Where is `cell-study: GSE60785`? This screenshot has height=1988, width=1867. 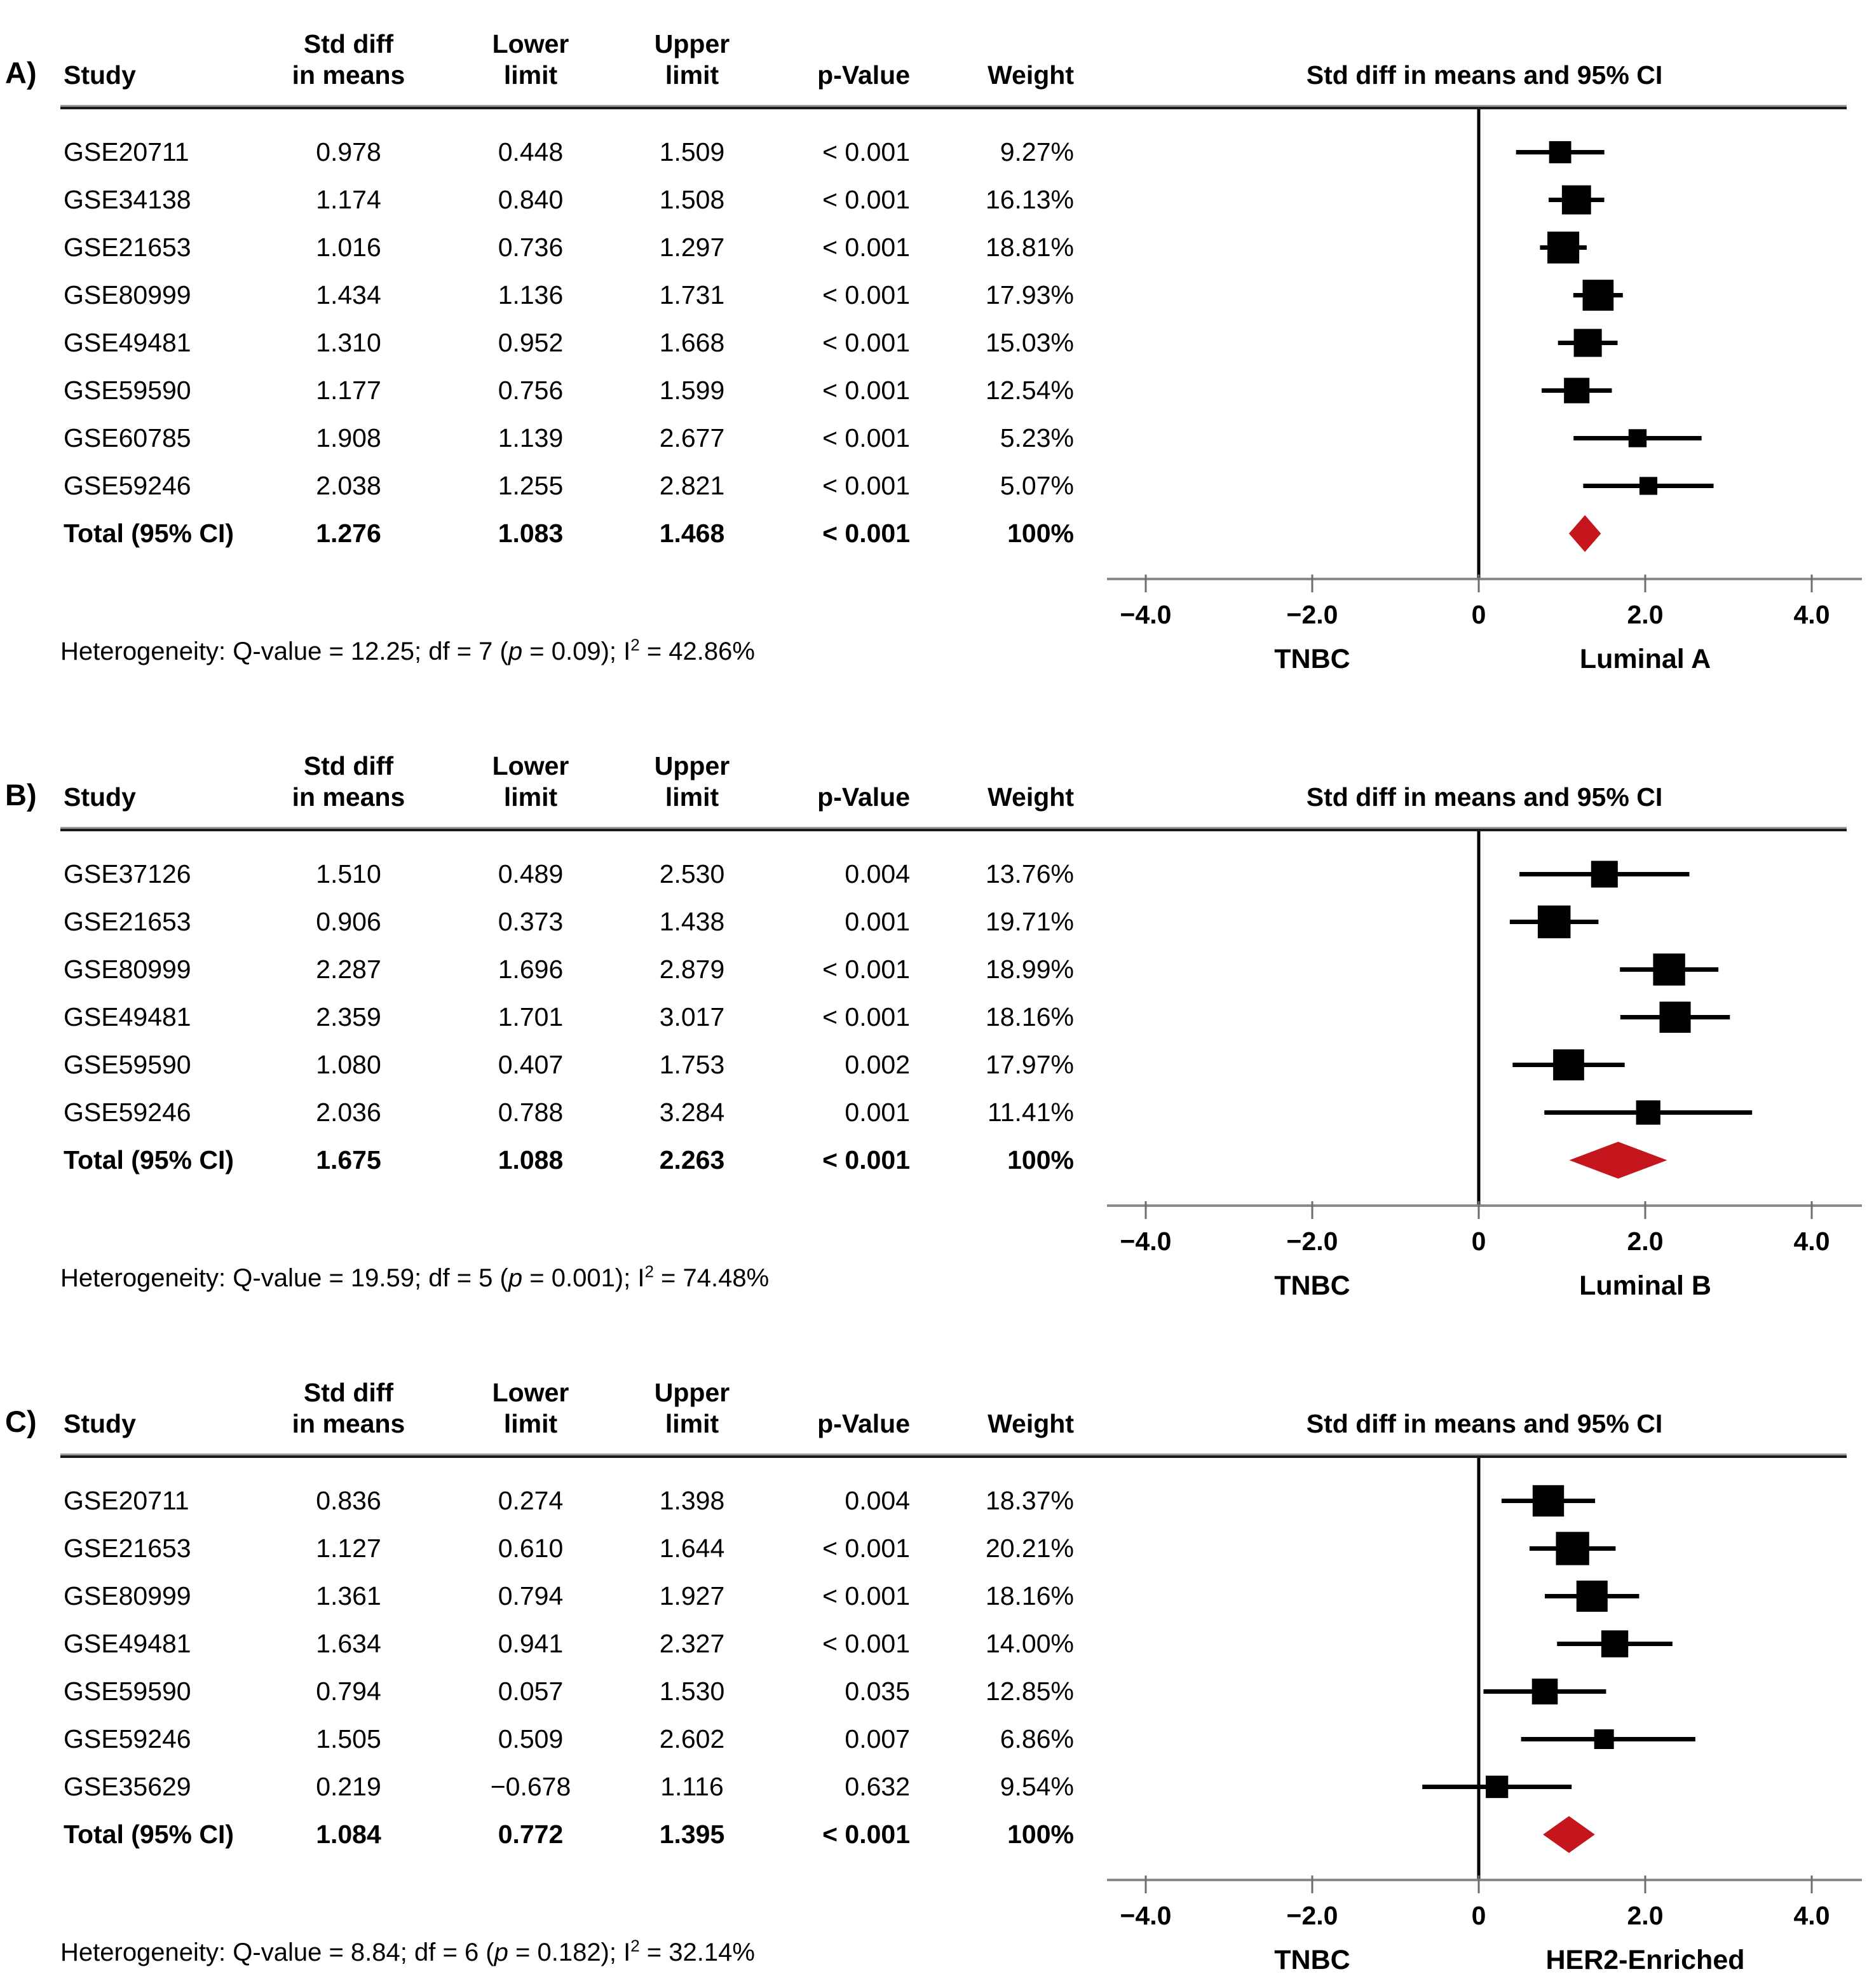
cell-study: GSE60785 is located at coordinates (127, 438).